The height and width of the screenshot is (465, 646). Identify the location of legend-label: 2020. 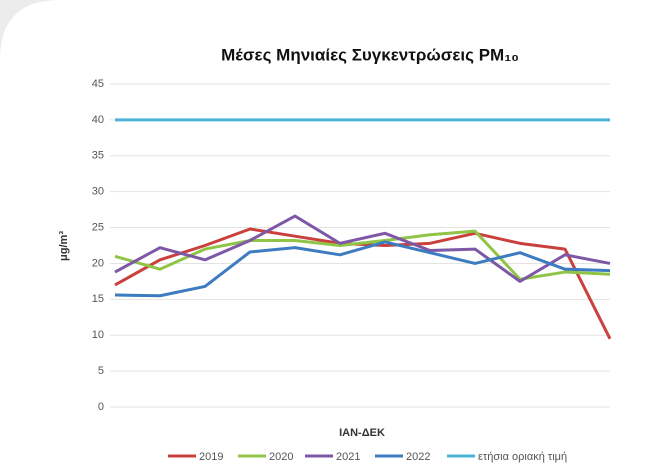
(281, 457).